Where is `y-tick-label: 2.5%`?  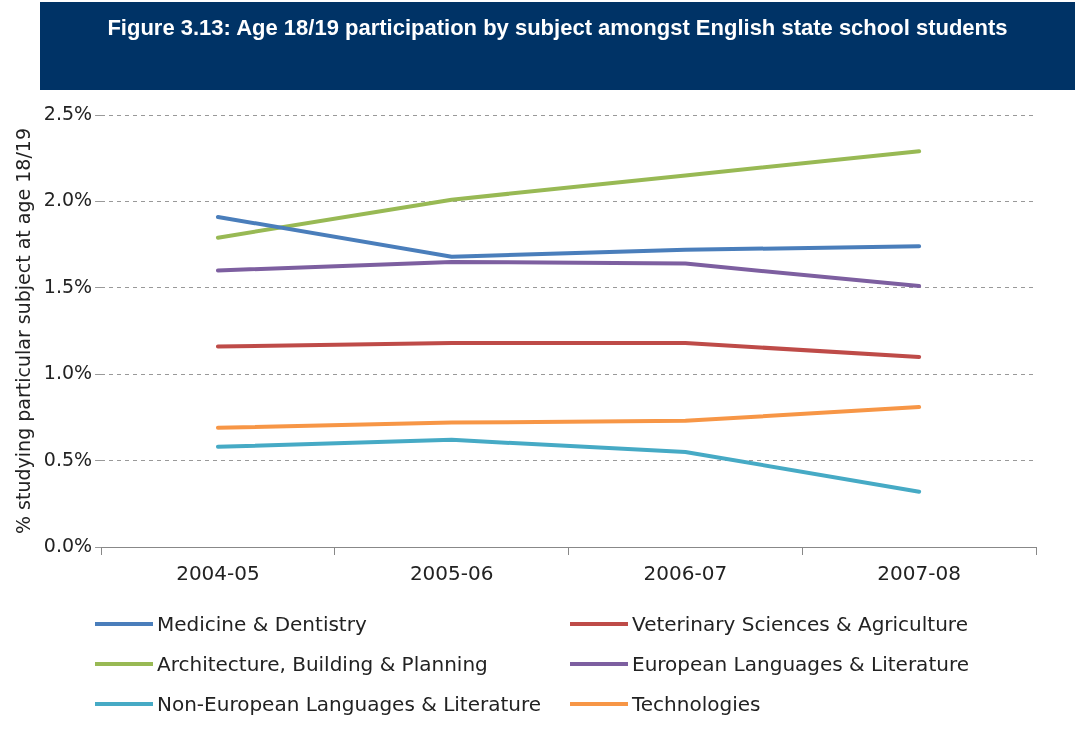
y-tick-label: 2.5% is located at coordinates (68, 112).